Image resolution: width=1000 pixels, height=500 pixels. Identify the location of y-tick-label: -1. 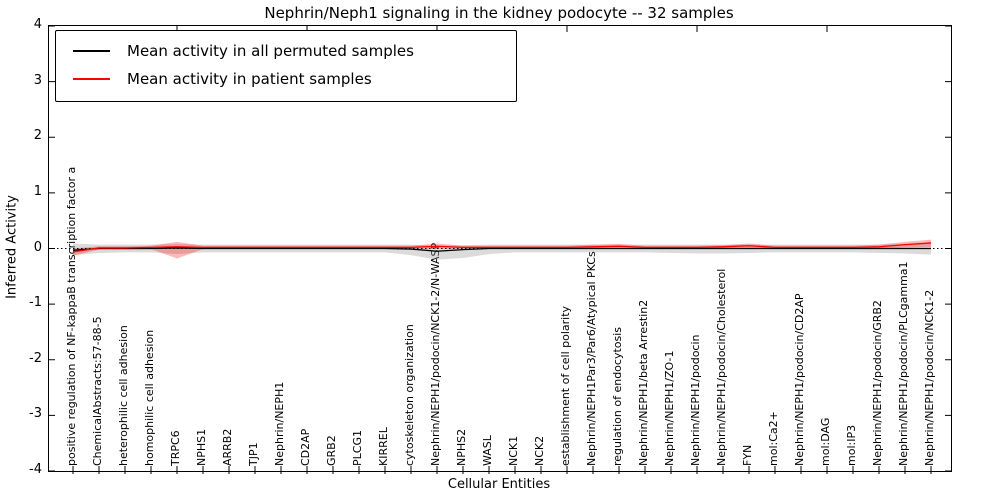
(35, 303).